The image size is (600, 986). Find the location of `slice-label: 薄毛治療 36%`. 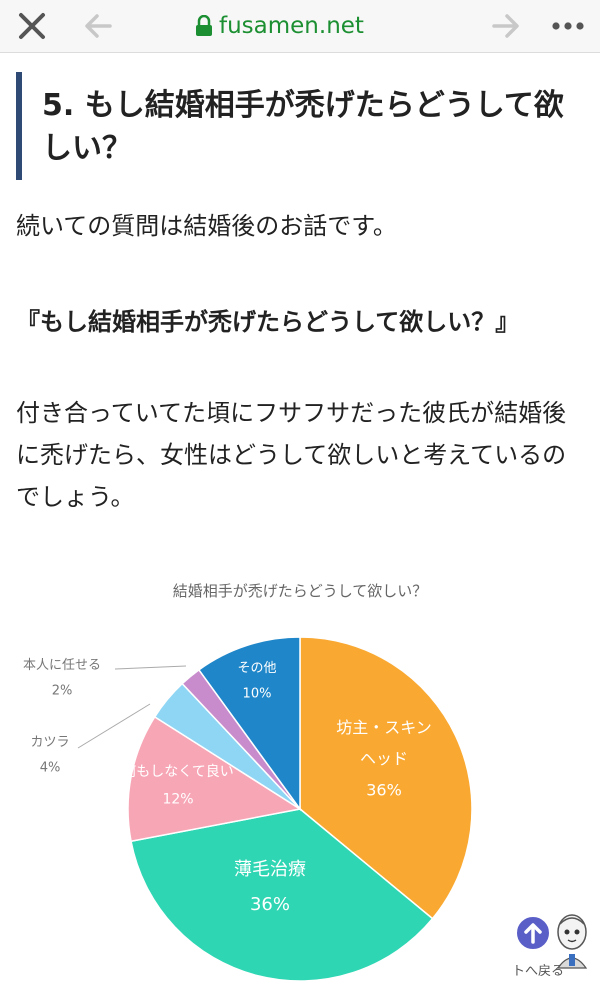

slice-label: 薄毛治療 36% is located at coordinates (270, 887).